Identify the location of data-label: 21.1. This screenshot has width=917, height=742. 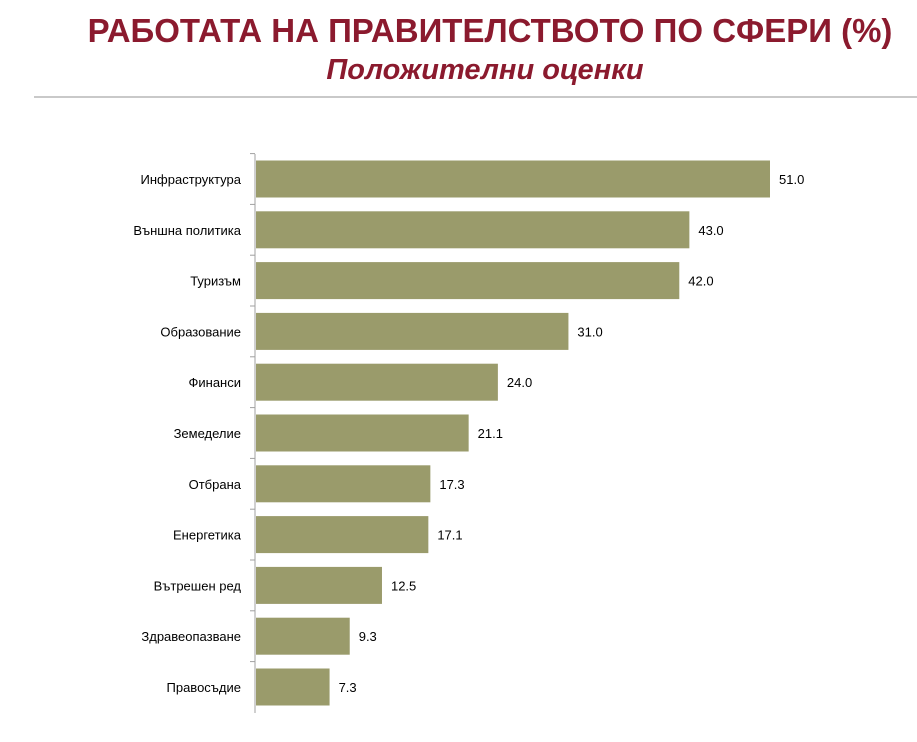
(490, 433).